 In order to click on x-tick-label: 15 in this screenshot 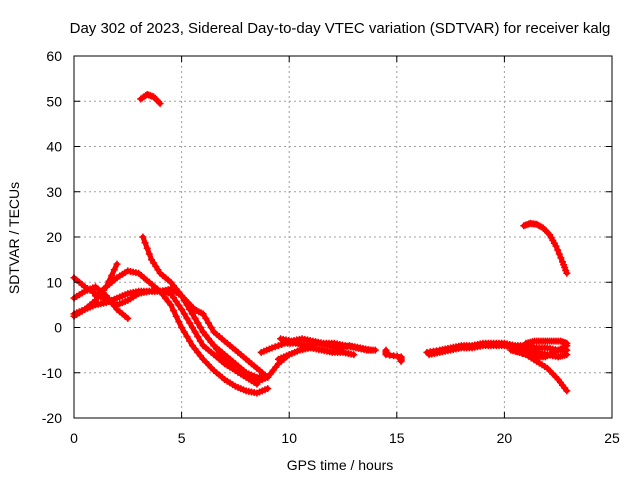, I will do `click(397, 438)`.